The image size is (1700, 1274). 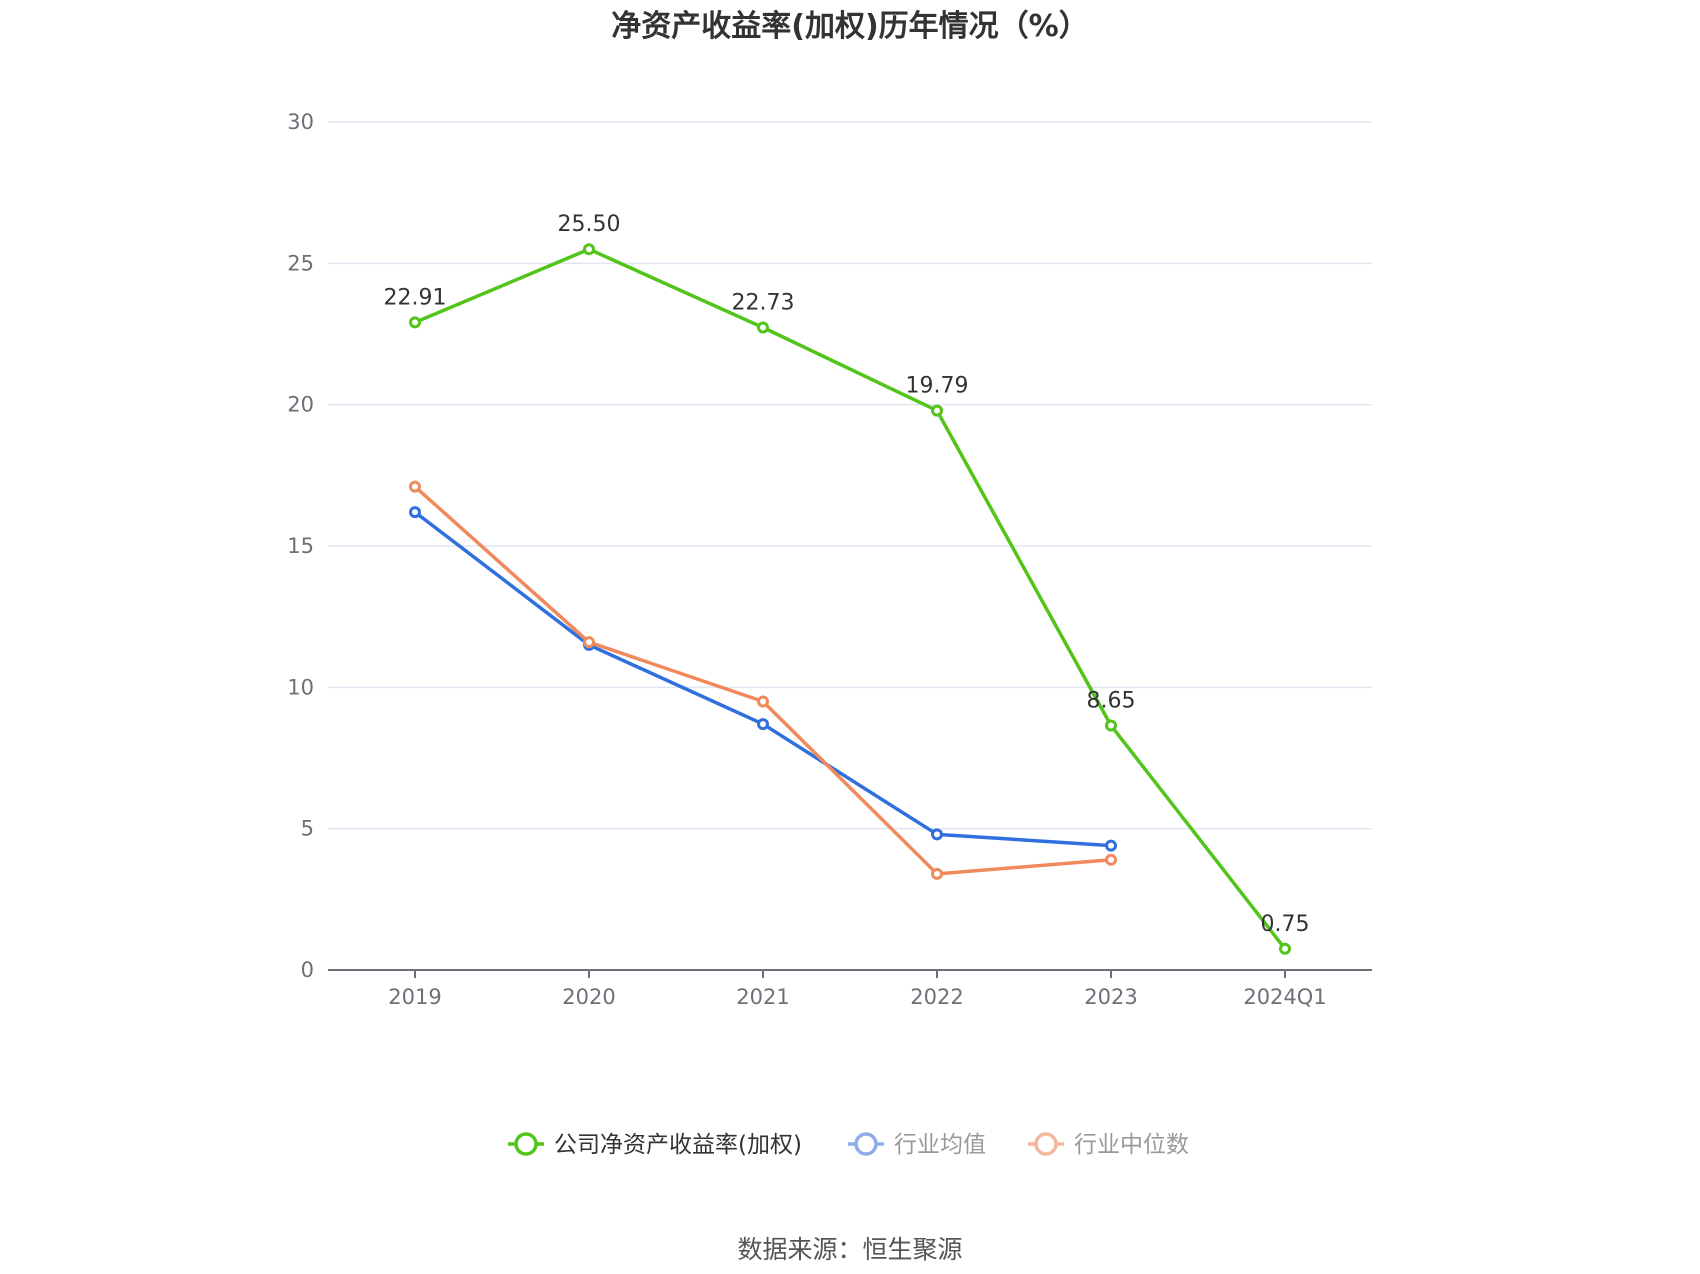 What do you see at coordinates (936, 997) in the screenshot?
I see `x-tick-label: 2022` at bounding box center [936, 997].